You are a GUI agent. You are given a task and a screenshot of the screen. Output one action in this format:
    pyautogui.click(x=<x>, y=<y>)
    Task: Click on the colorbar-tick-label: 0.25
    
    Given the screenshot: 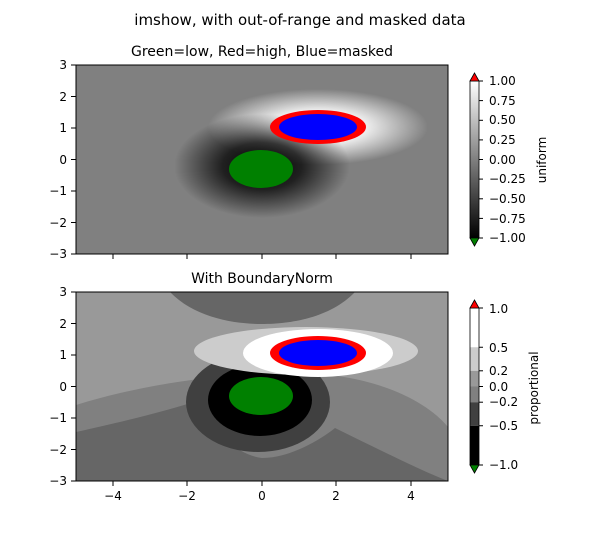 What is the action you would take?
    pyautogui.click(x=502, y=140)
    